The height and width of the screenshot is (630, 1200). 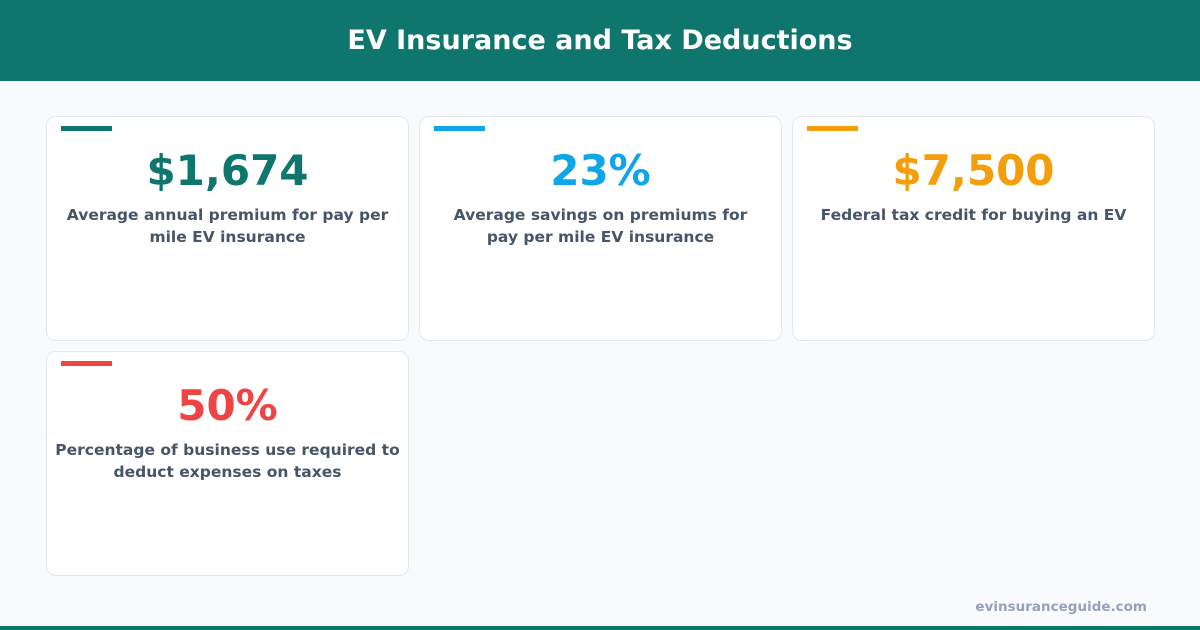 What do you see at coordinates (1061, 607) in the screenshot?
I see `site-url: evinsuranceguide.com` at bounding box center [1061, 607].